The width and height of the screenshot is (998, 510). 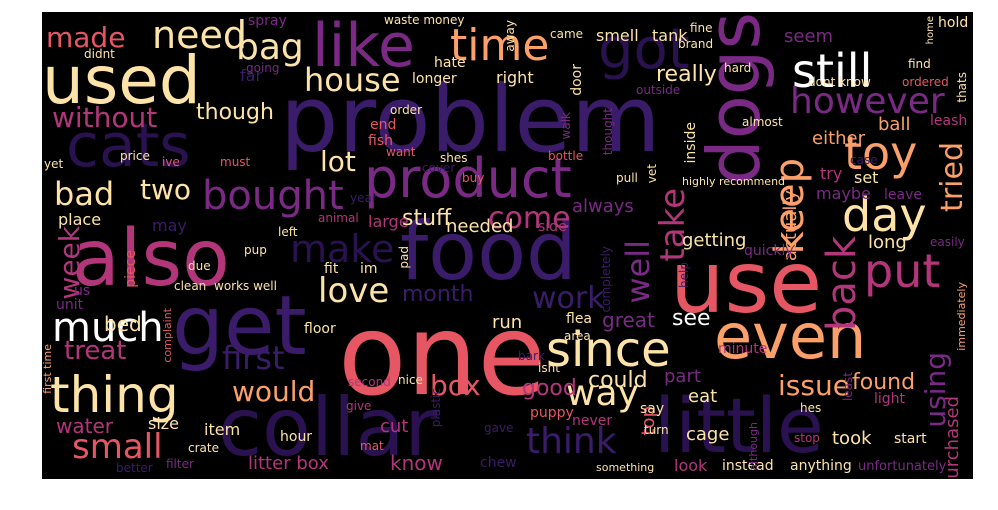 What do you see at coordinates (684, 275) in the screenshot?
I see `word: help` at bounding box center [684, 275].